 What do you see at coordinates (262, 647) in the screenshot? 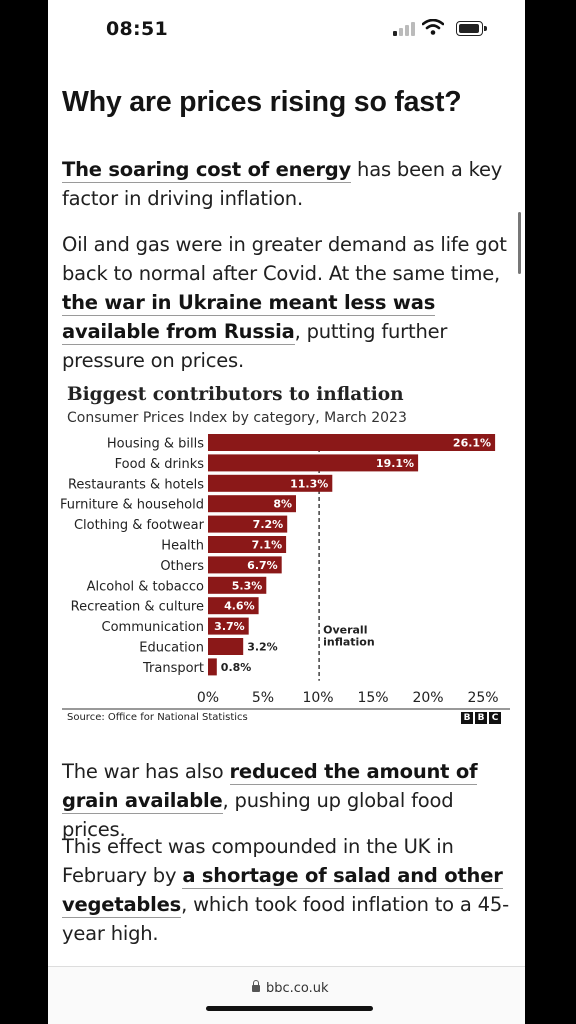
I see `data-label: 3.2%` at bounding box center [262, 647].